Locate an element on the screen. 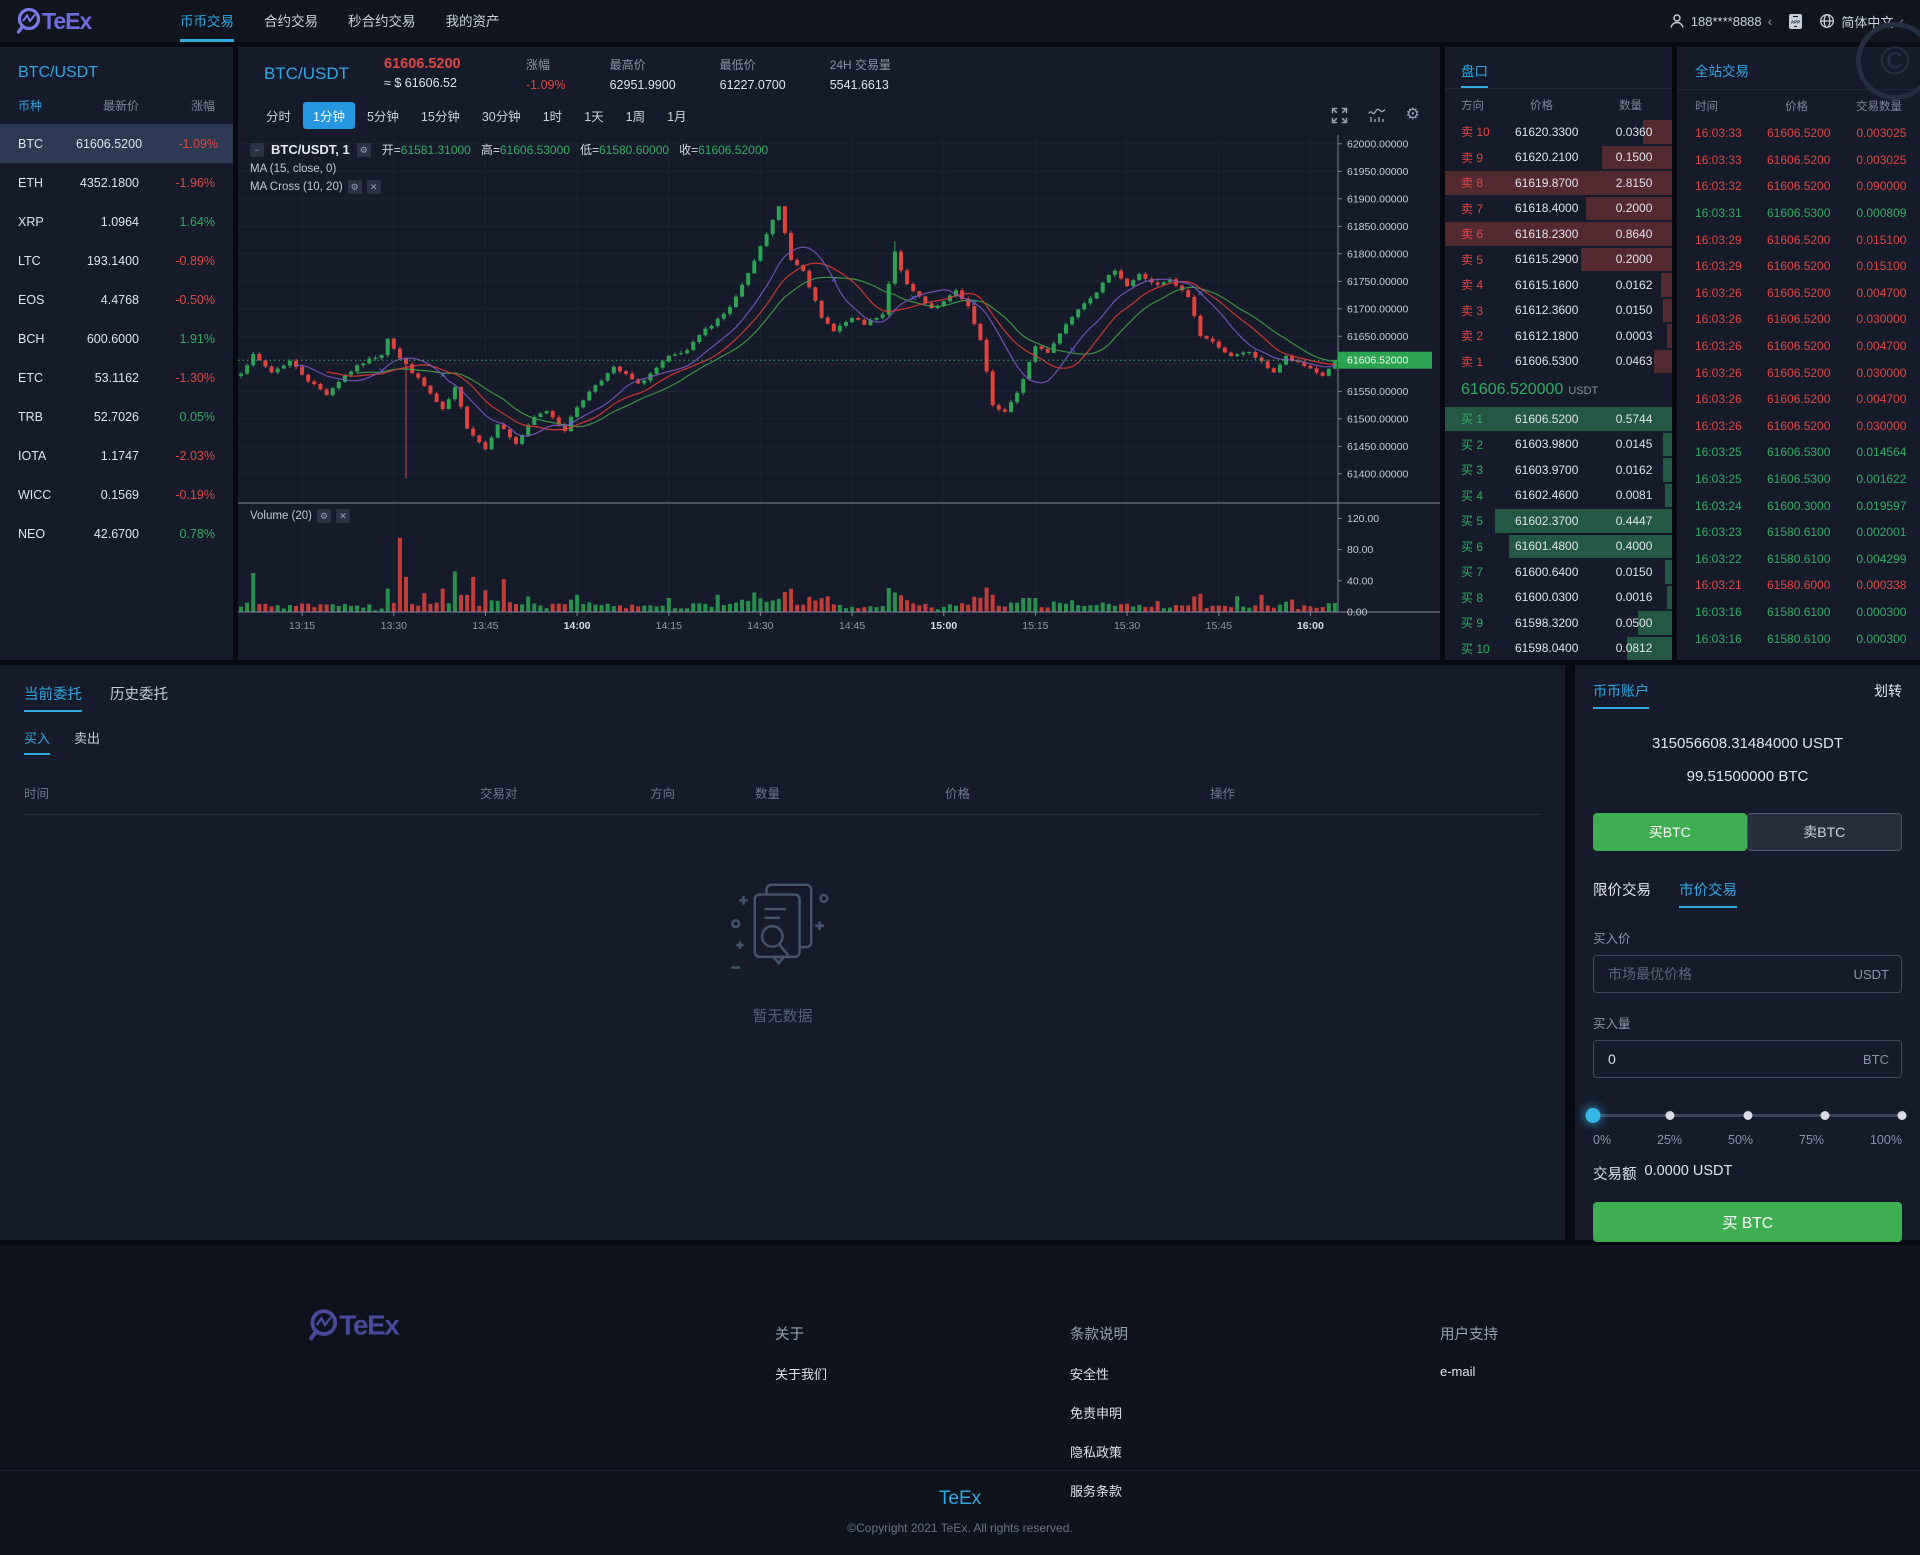  bid-row: 买 3 61603.9700 0.0162 is located at coordinates (1558, 470).